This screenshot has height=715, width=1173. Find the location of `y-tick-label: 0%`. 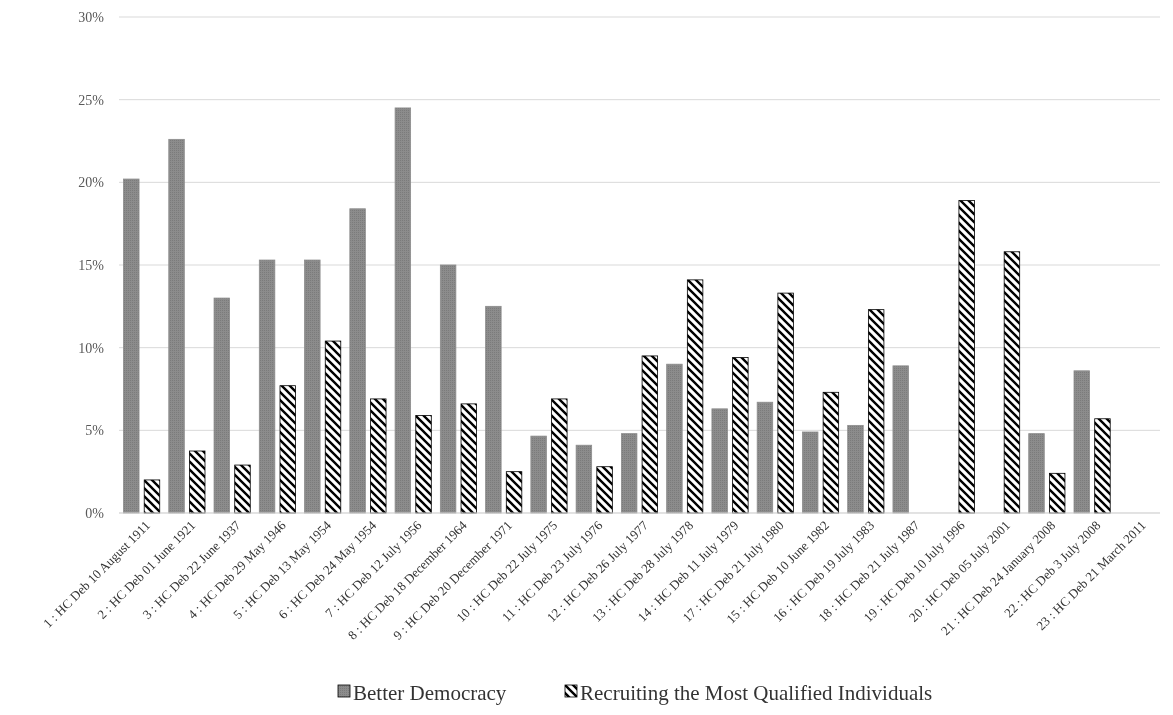

y-tick-label: 0% is located at coordinates (95, 513).